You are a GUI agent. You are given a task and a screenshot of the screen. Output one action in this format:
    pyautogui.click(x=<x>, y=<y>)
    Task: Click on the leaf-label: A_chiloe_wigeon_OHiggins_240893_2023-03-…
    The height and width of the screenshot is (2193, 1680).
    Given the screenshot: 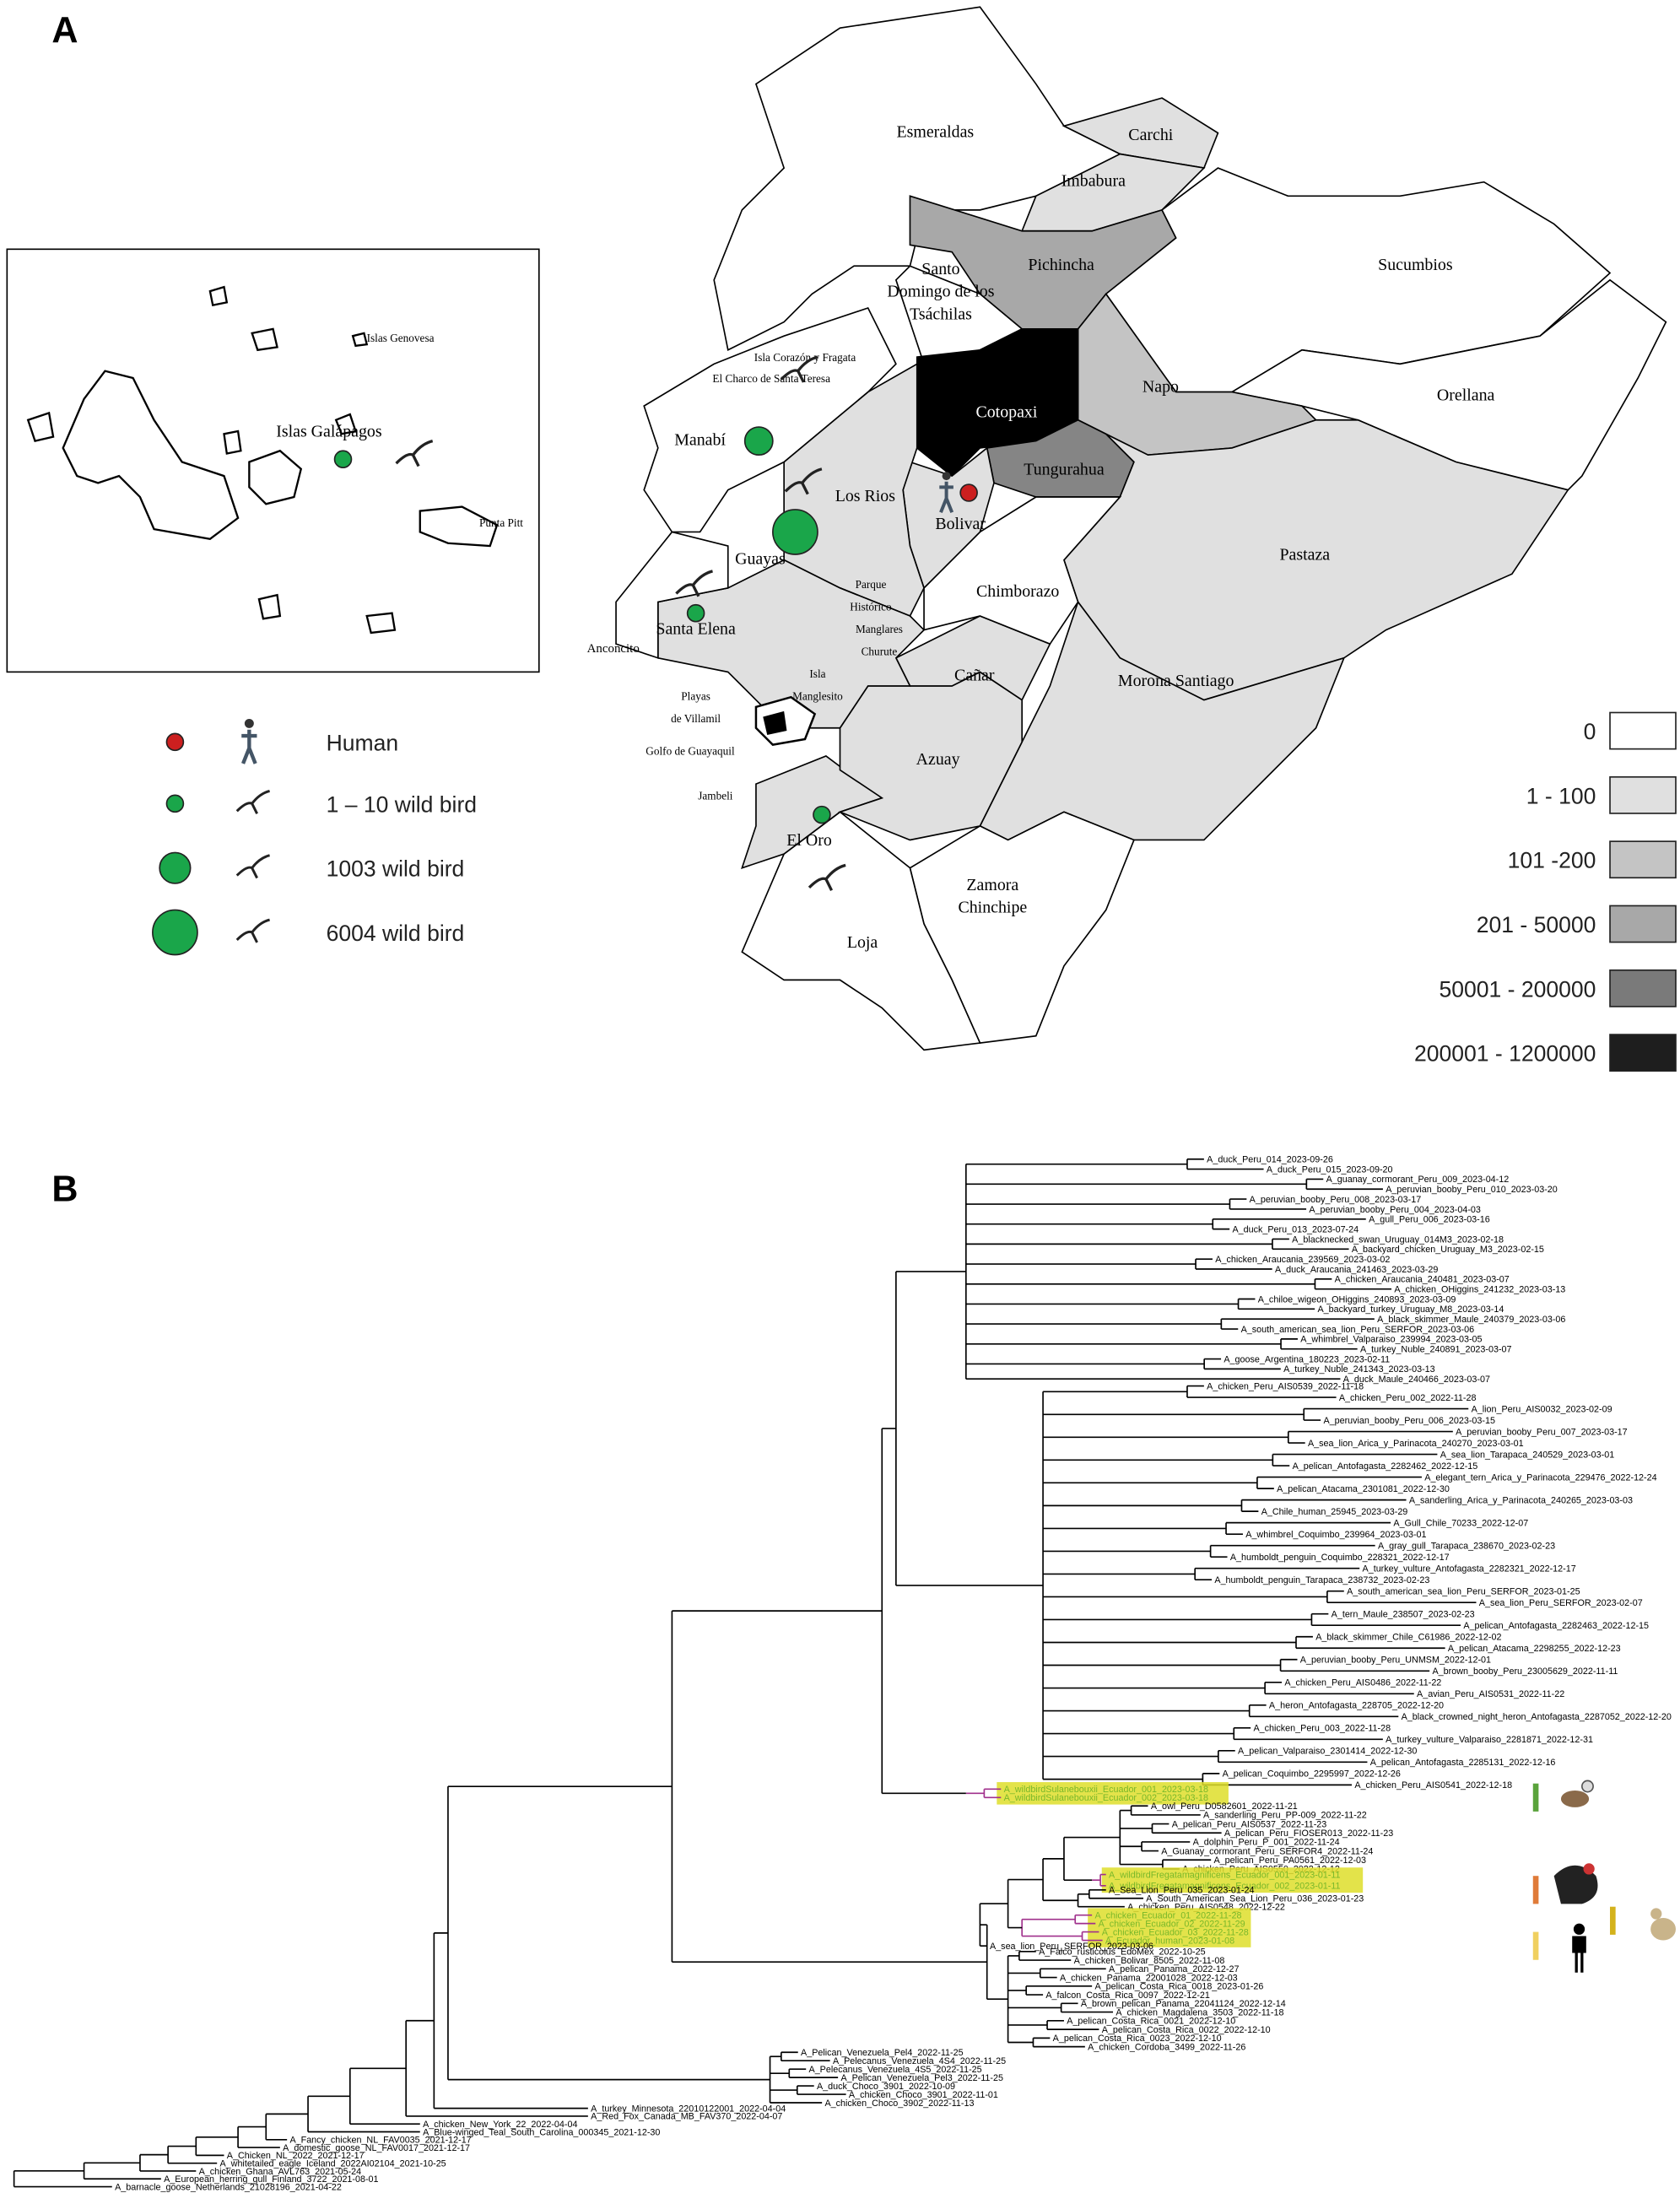 What is the action you would take?
    pyautogui.click(x=1357, y=1299)
    